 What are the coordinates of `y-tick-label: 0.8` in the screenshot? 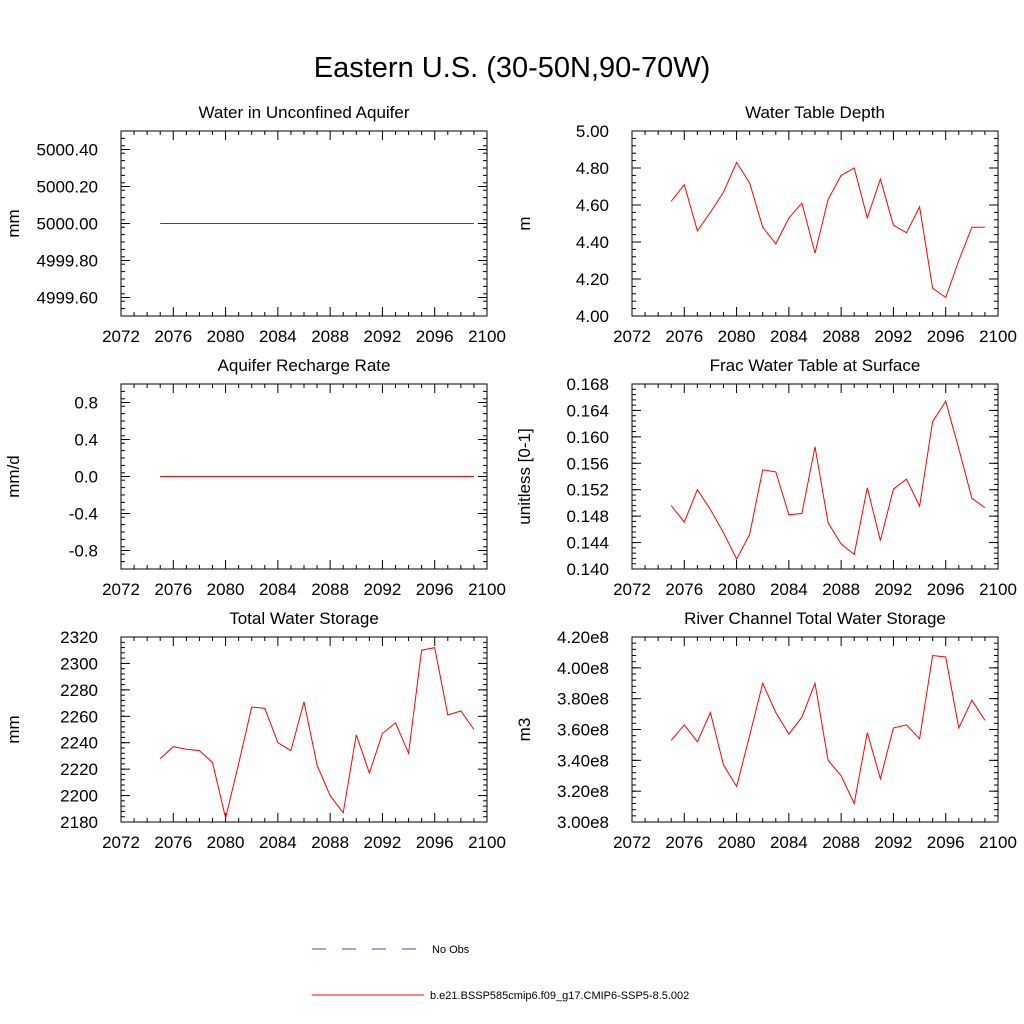 It's located at (86, 403).